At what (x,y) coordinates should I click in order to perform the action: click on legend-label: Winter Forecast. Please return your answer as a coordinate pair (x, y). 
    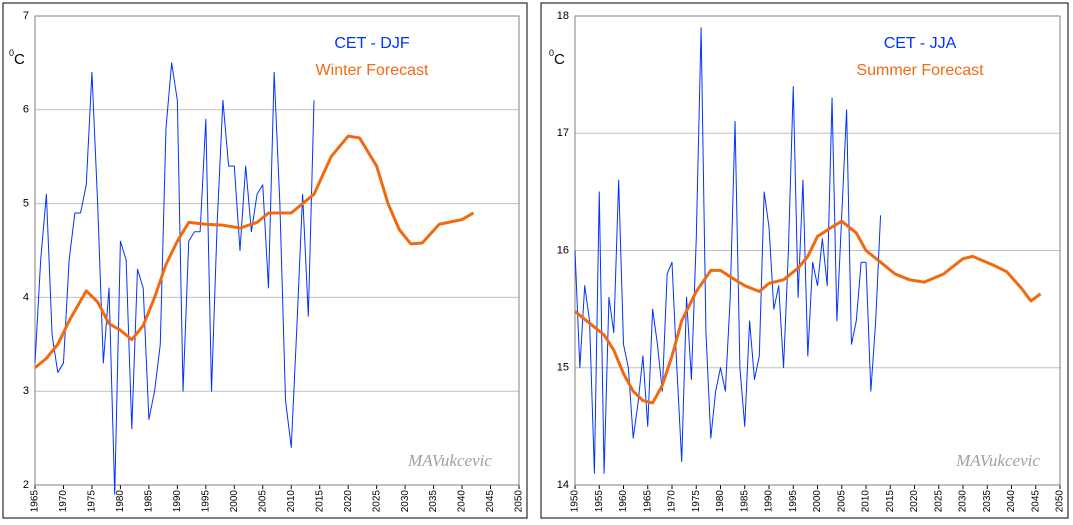
    Looking at the image, I should click on (372, 70).